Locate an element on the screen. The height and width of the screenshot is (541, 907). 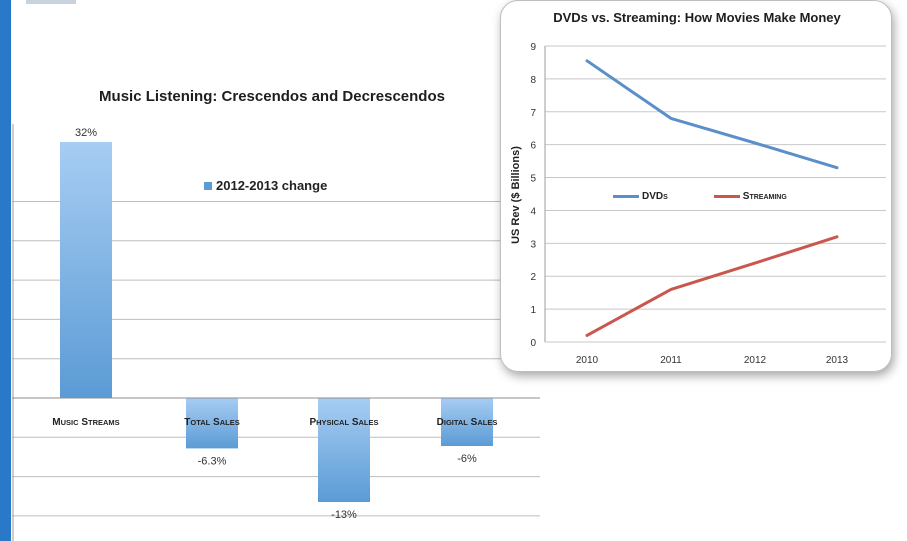
bar-chart-legend: 2012-2013 change is located at coordinates (265, 185).